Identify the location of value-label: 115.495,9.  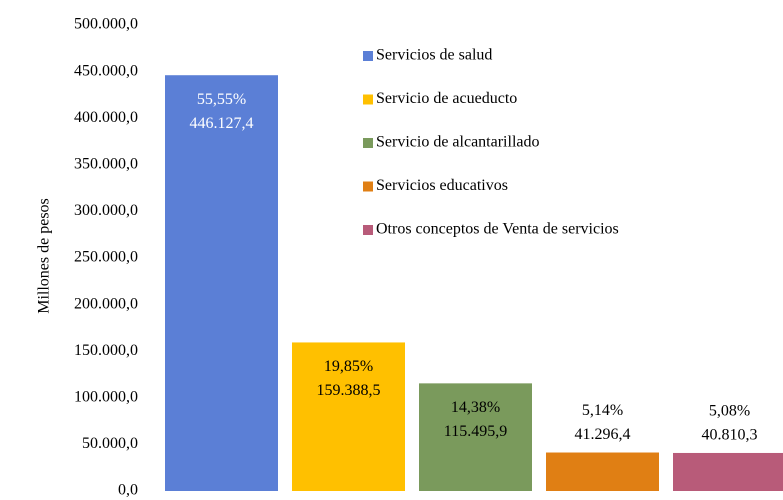
(475, 431).